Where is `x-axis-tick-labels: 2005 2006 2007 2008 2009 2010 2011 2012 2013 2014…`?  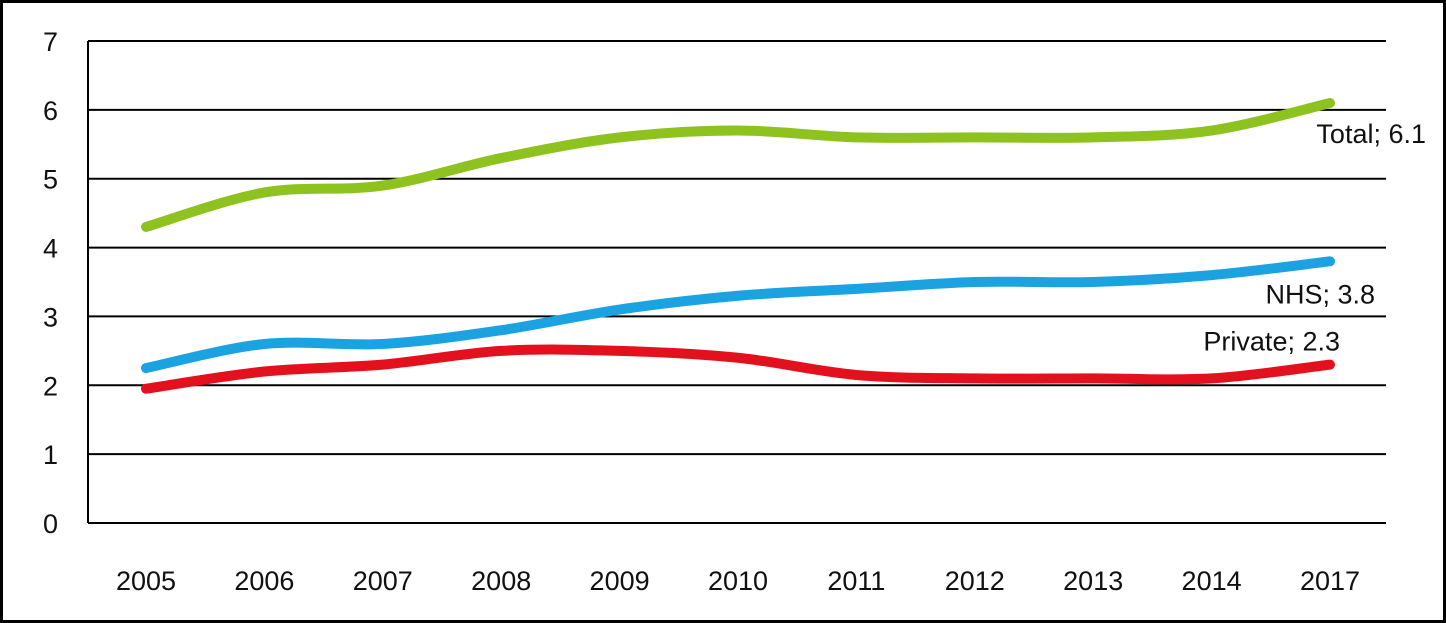
x-axis-tick-labels: 2005 2006 2007 2008 2009 2010 2011 2012 2013 2014… is located at coordinates (738, 581).